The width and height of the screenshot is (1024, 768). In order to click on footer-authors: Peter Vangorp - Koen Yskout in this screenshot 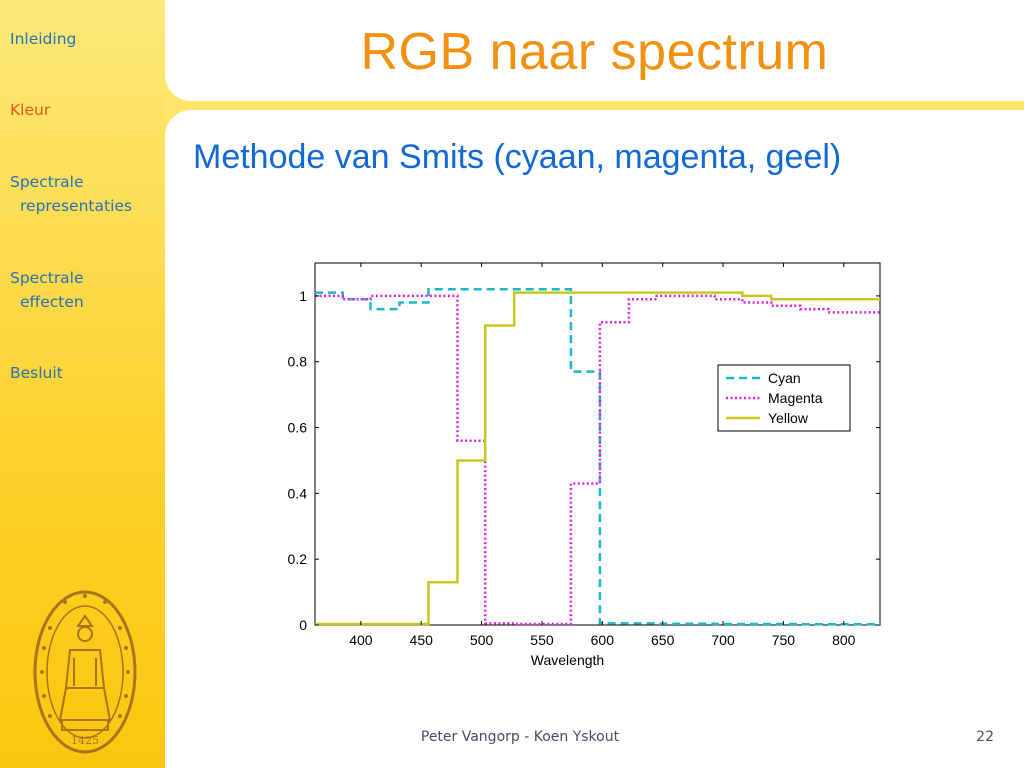, I will do `click(520, 737)`.